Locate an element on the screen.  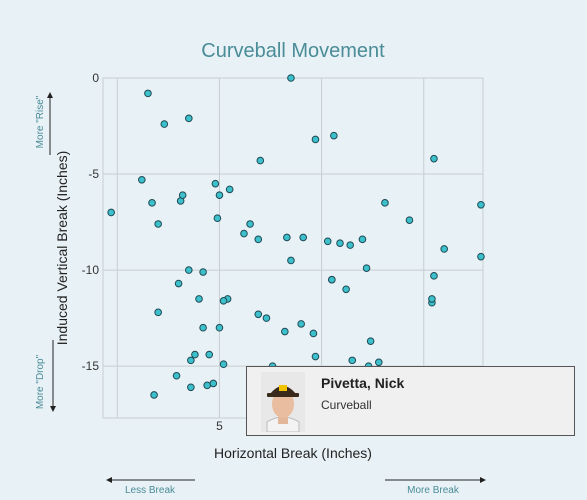
y-axis-label: Induced Vertical Break (Inches) is located at coordinates (62, 248).